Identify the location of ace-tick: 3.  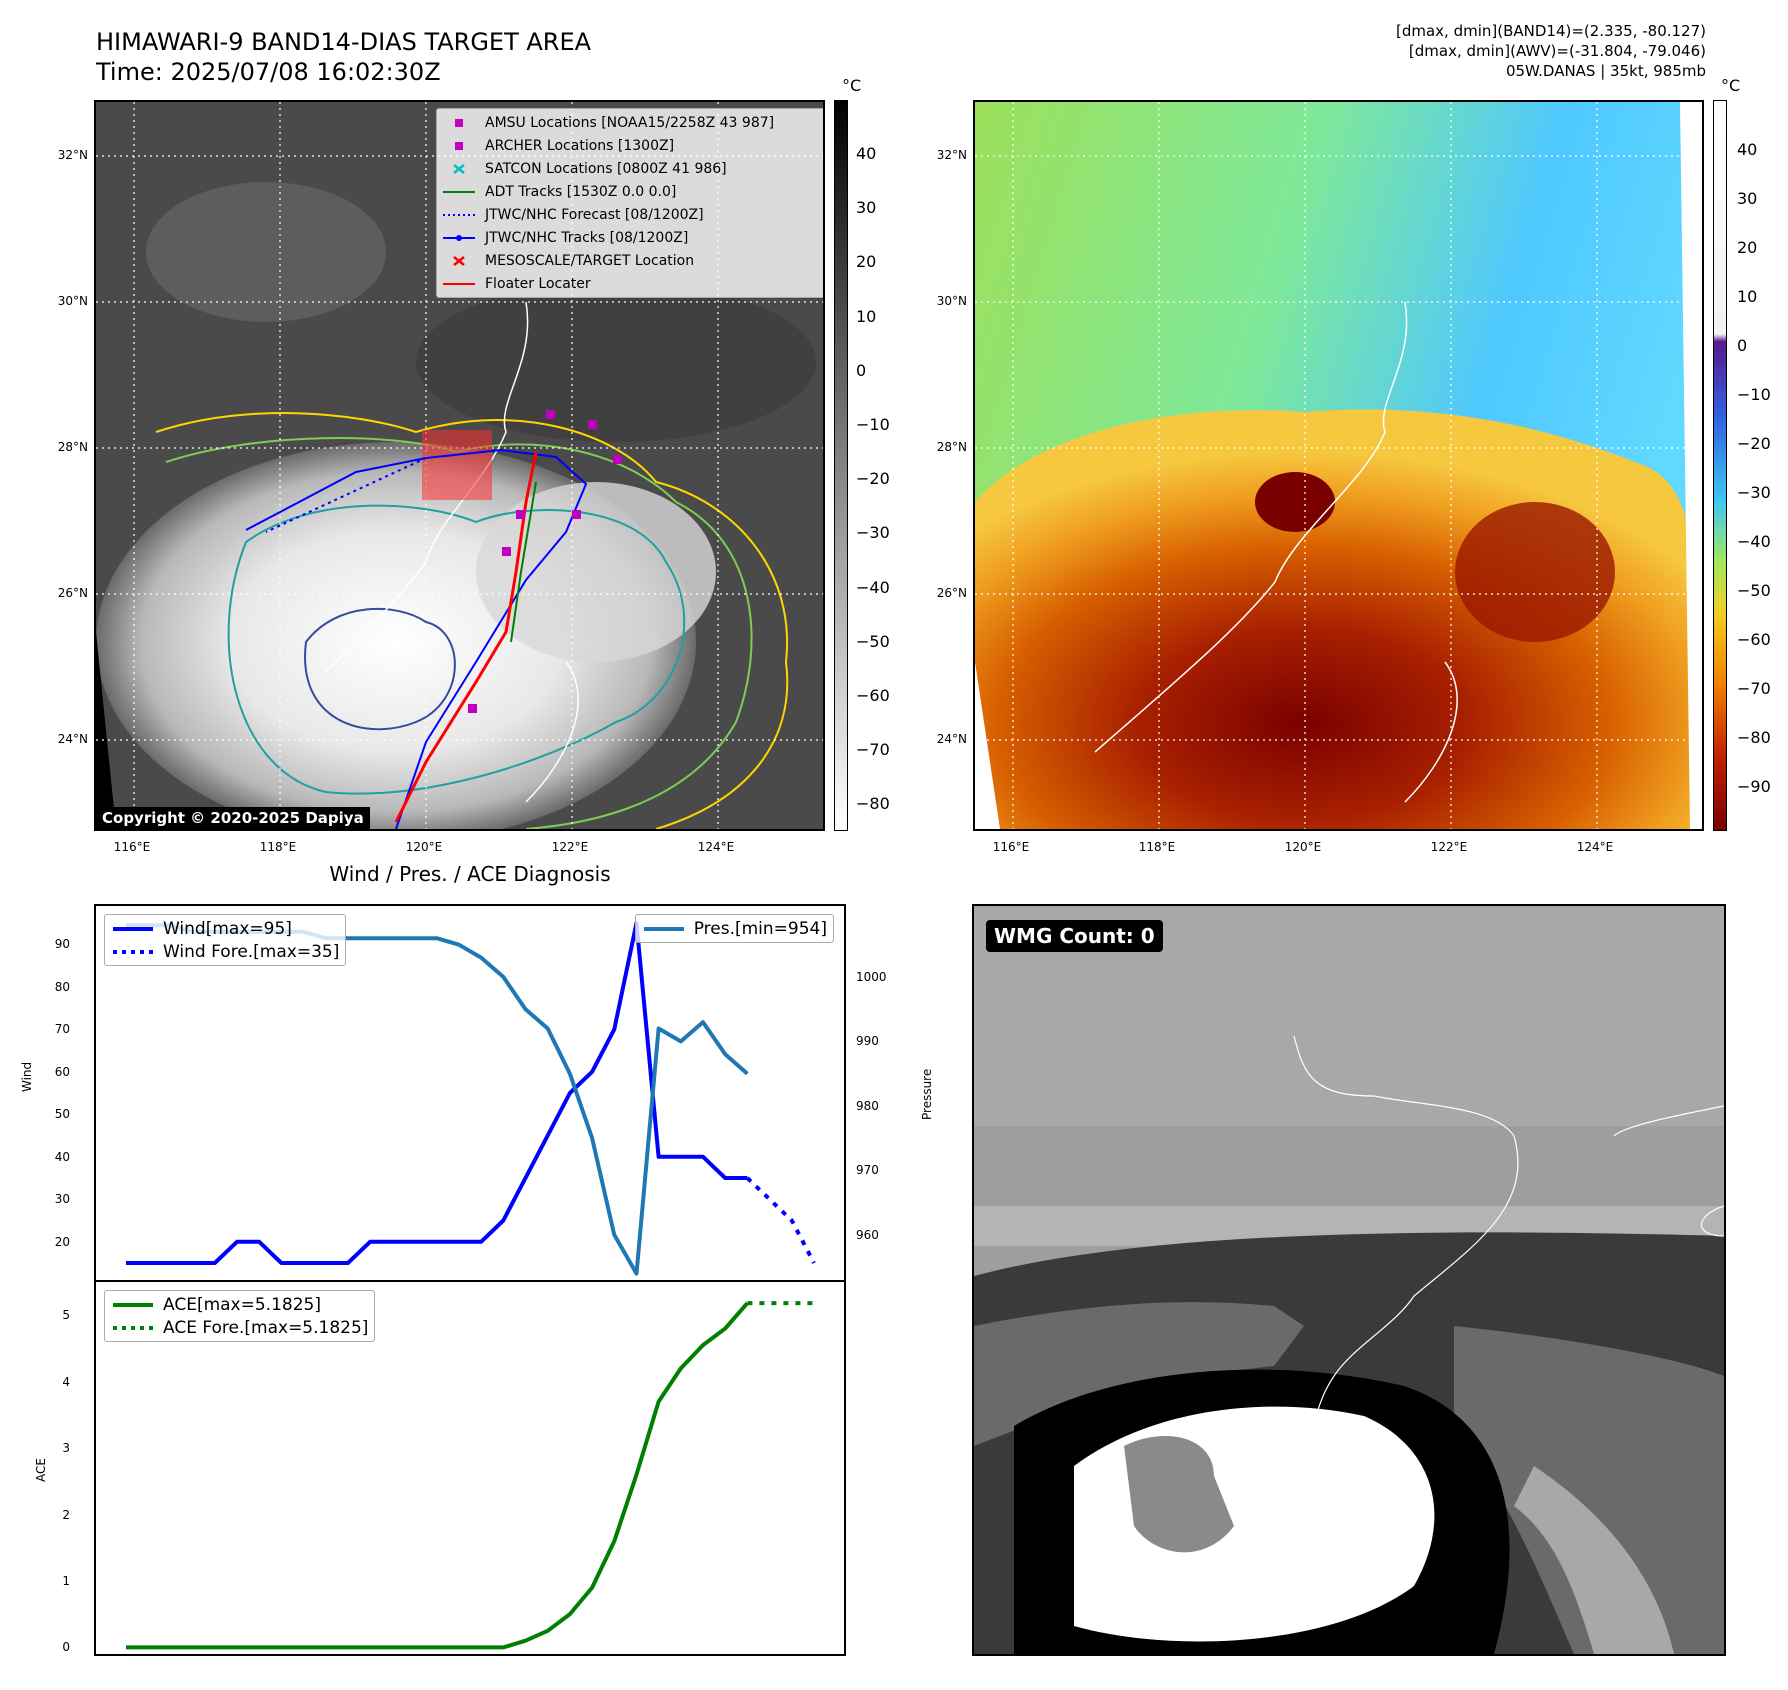
(66, 1448).